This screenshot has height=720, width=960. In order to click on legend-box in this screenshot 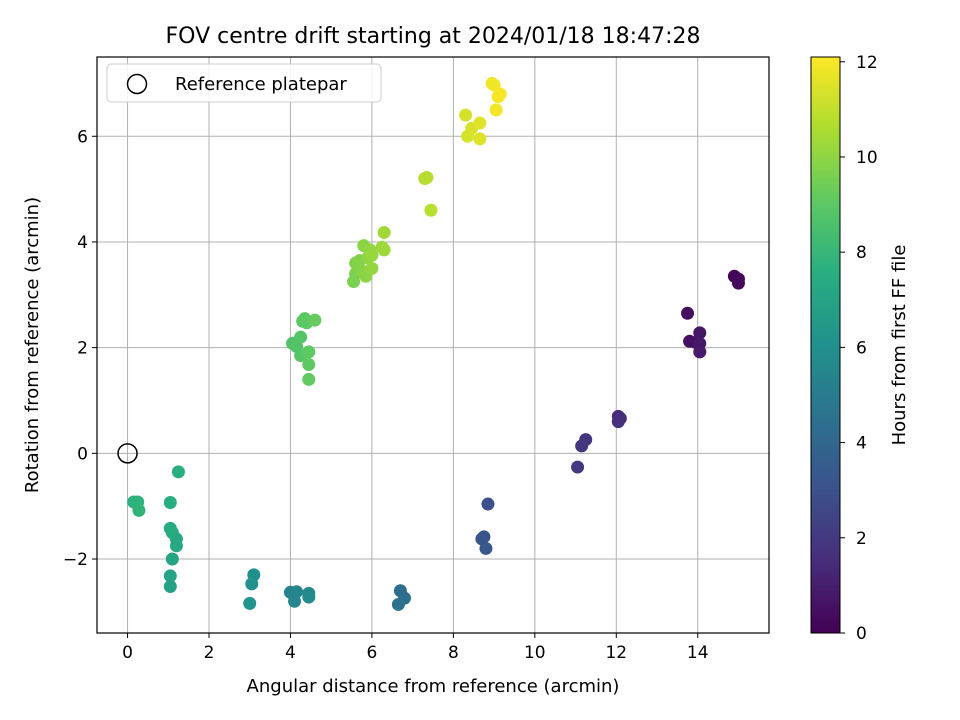, I will do `click(244, 83)`.